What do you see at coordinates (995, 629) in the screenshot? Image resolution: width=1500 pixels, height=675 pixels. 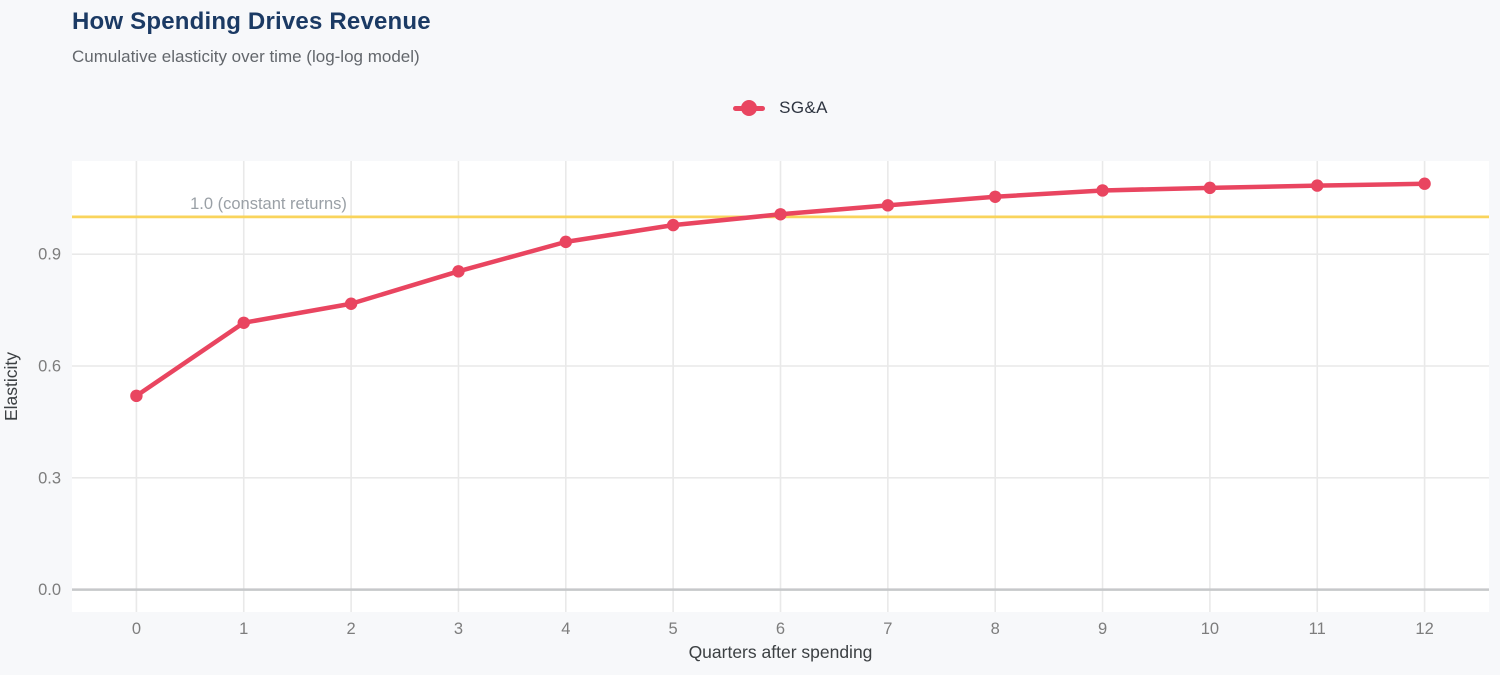 I see `x-tick-label: 8` at bounding box center [995, 629].